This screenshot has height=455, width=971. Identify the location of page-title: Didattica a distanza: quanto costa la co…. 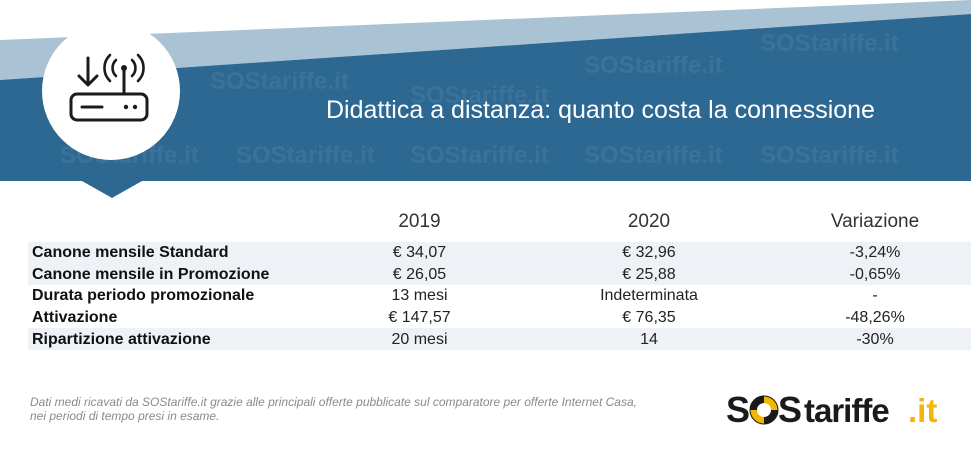
(600, 110).